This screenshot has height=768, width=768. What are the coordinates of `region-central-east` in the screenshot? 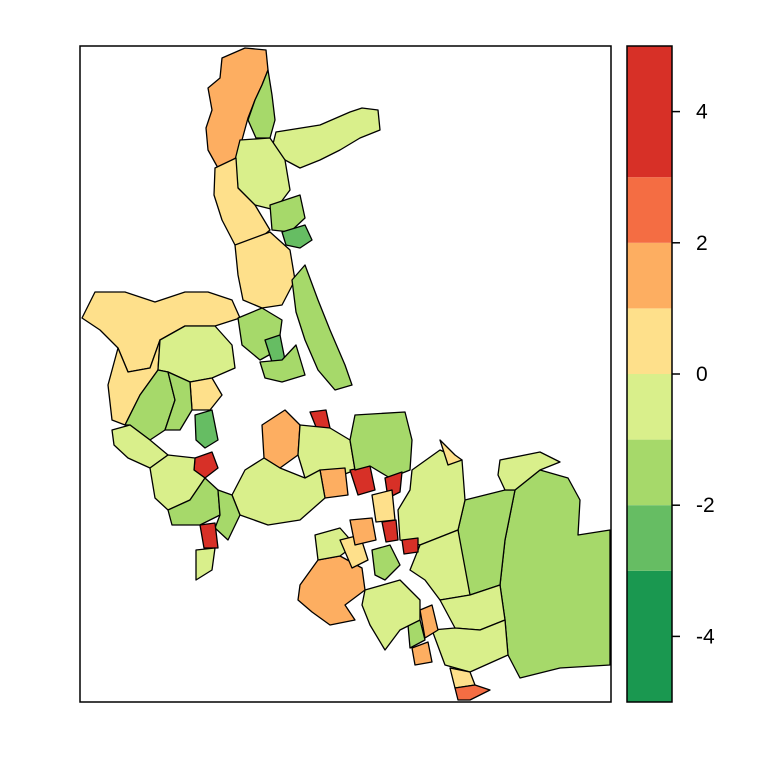 It's located at (381, 445).